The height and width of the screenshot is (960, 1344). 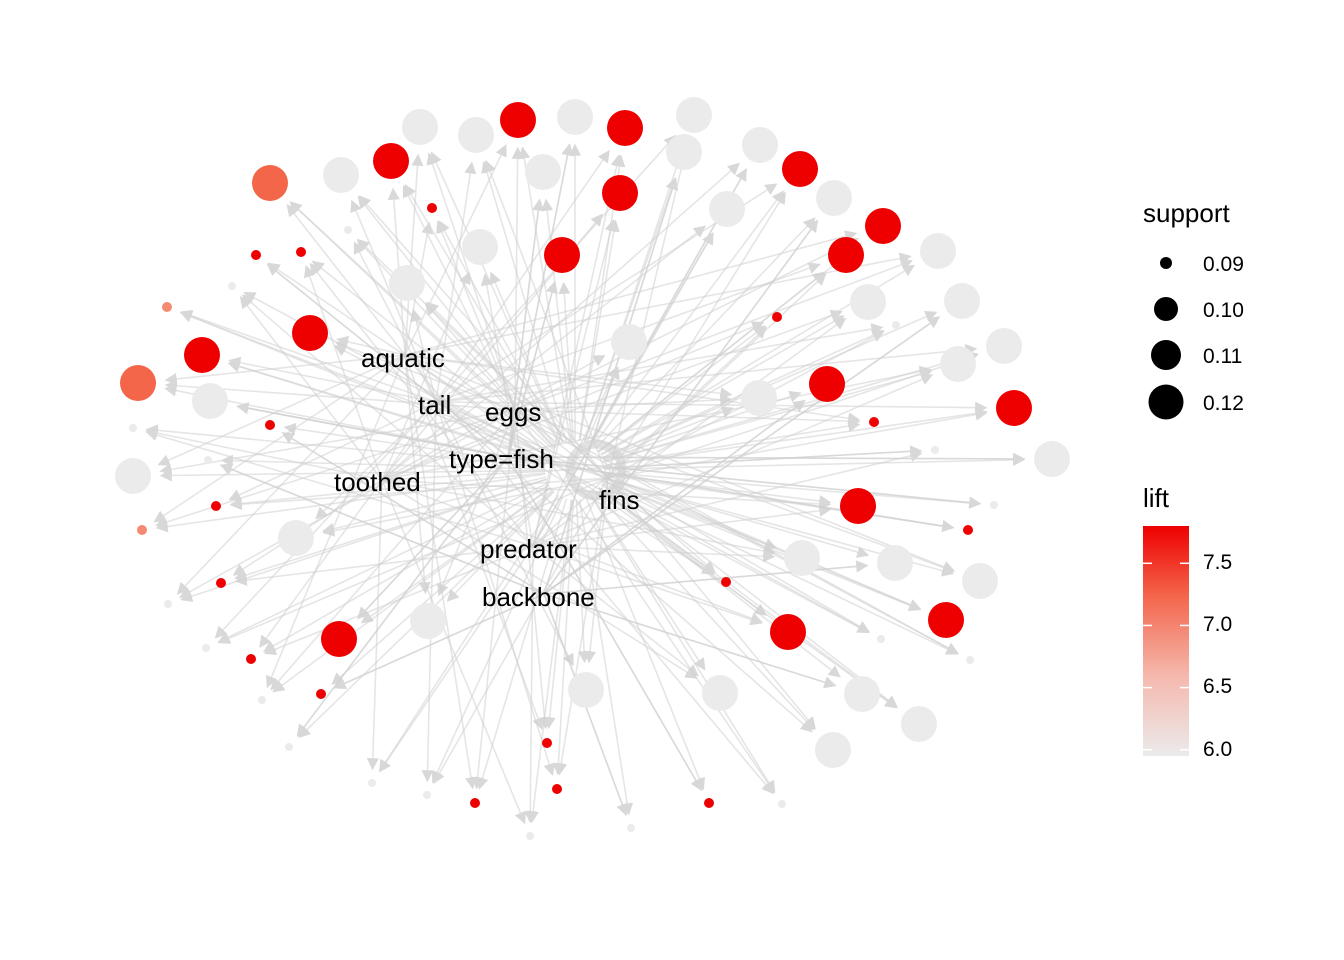 What do you see at coordinates (619, 500) in the screenshot?
I see `item-label-fins: fins` at bounding box center [619, 500].